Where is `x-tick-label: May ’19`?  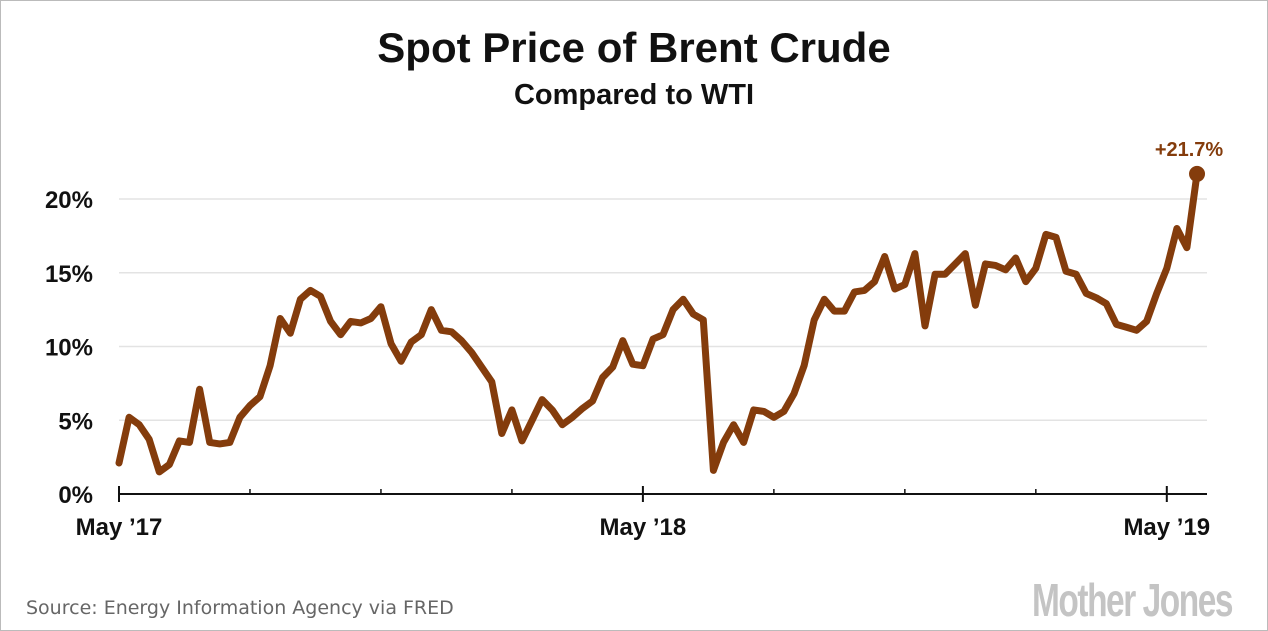 x-tick-label: May ’19 is located at coordinates (1166, 527).